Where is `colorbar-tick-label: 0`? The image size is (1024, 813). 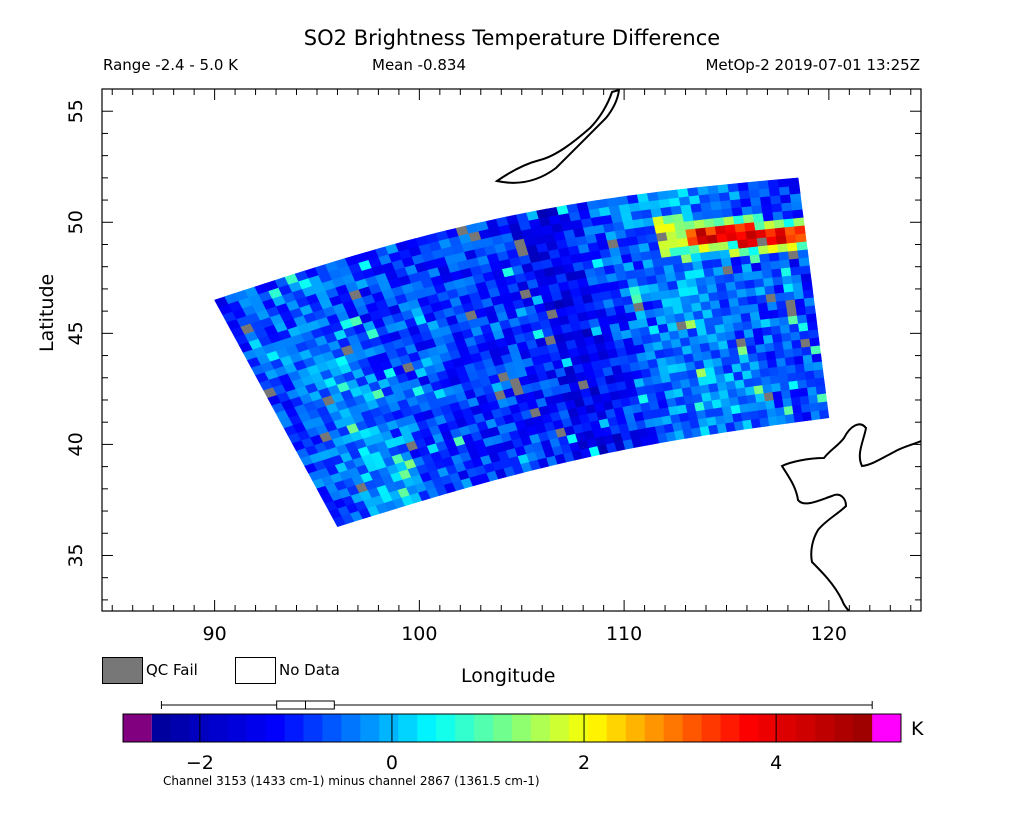
colorbar-tick-label: 0 is located at coordinates (392, 763).